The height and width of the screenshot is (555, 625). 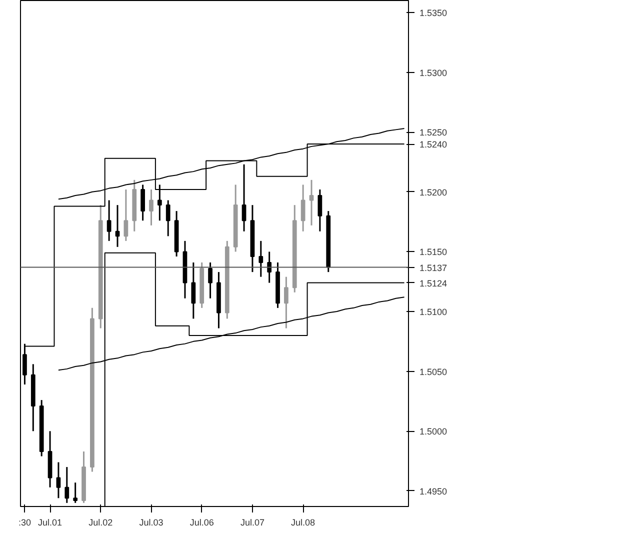 What do you see at coordinates (434, 133) in the screenshot?
I see `y-tick-label: 1.5250` at bounding box center [434, 133].